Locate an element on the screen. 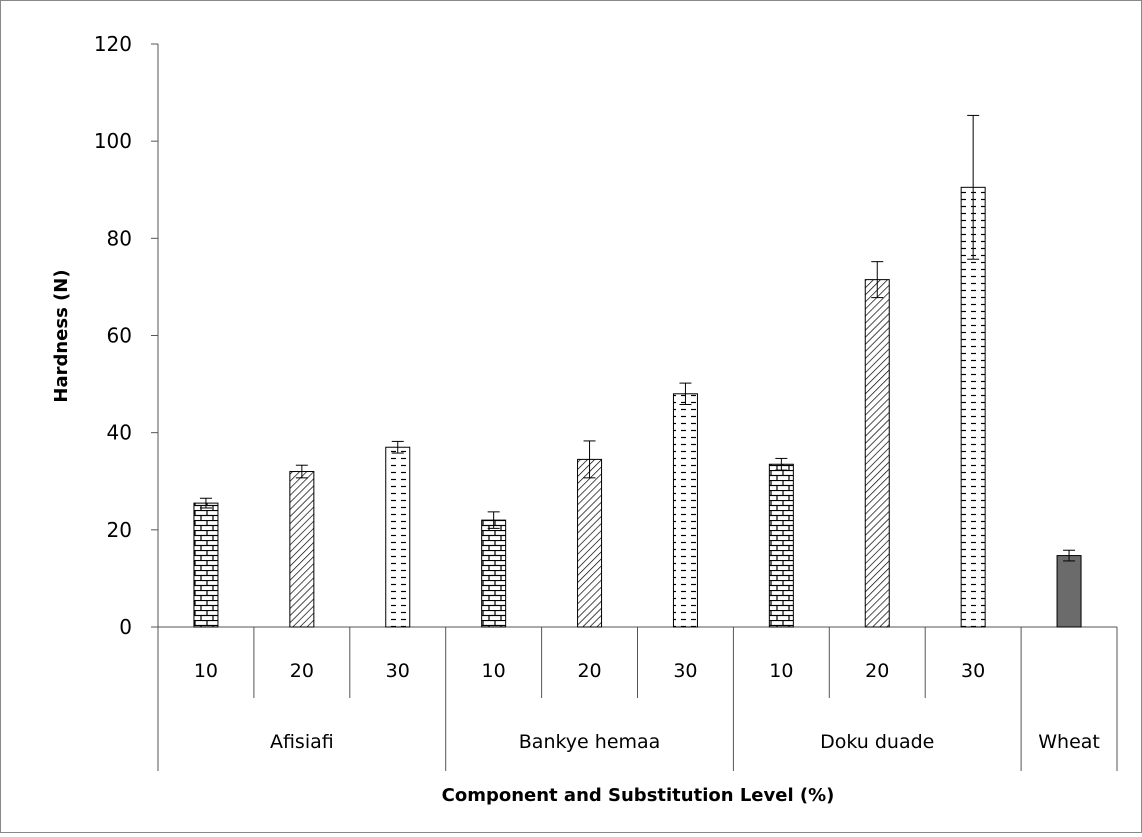 This screenshot has height=837, width=1142. y-tick-label: 60 is located at coordinates (119, 336).